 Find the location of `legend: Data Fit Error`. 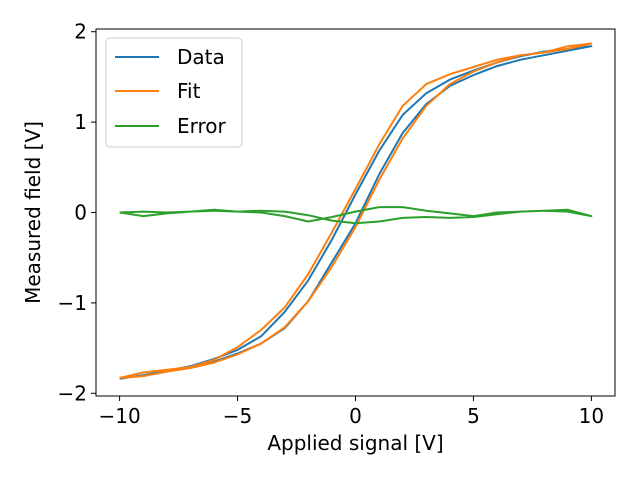

legend: Data Fit Error is located at coordinates (174, 92).